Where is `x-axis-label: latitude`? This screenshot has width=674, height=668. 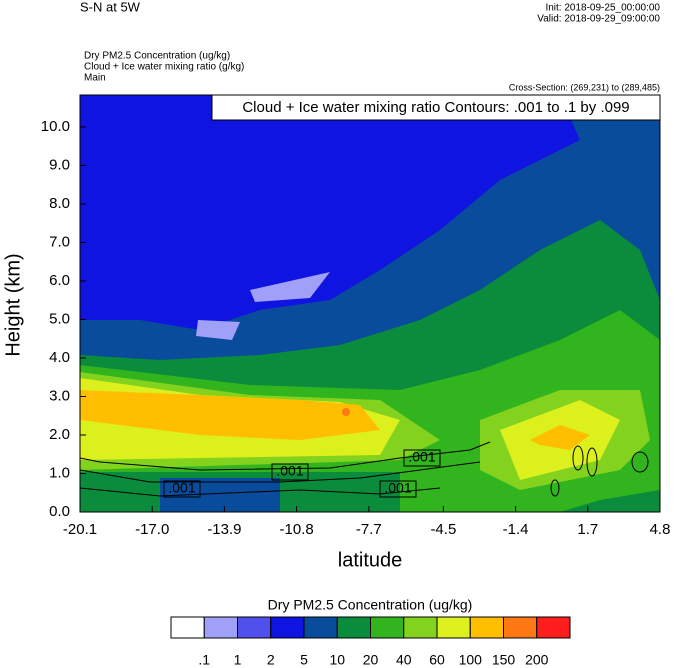 x-axis-label: latitude is located at coordinates (370, 560).